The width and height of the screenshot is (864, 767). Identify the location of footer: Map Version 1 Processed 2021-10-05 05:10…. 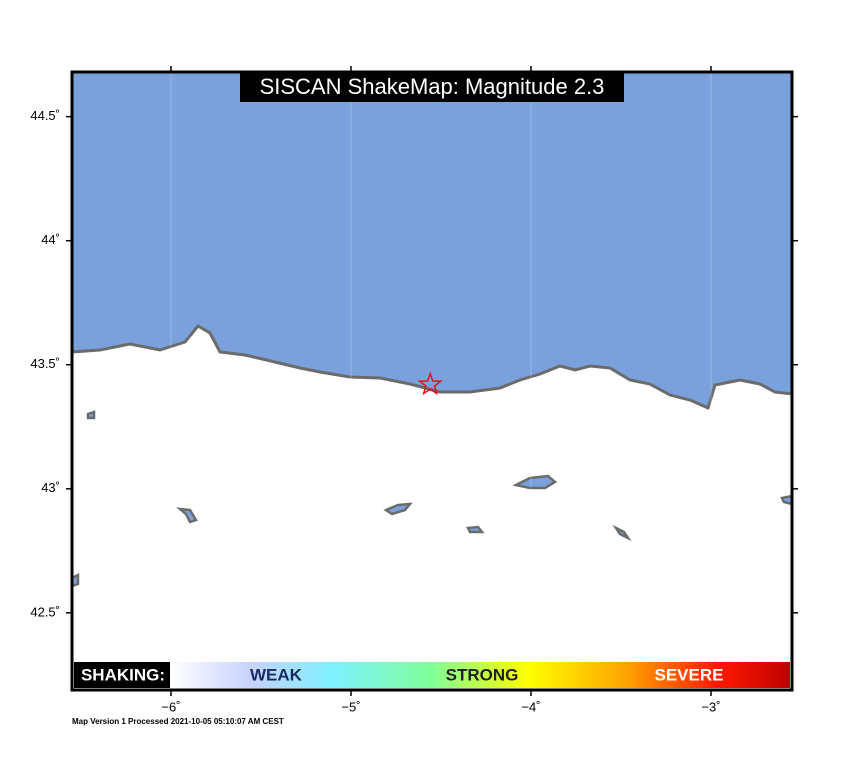
(178, 721).